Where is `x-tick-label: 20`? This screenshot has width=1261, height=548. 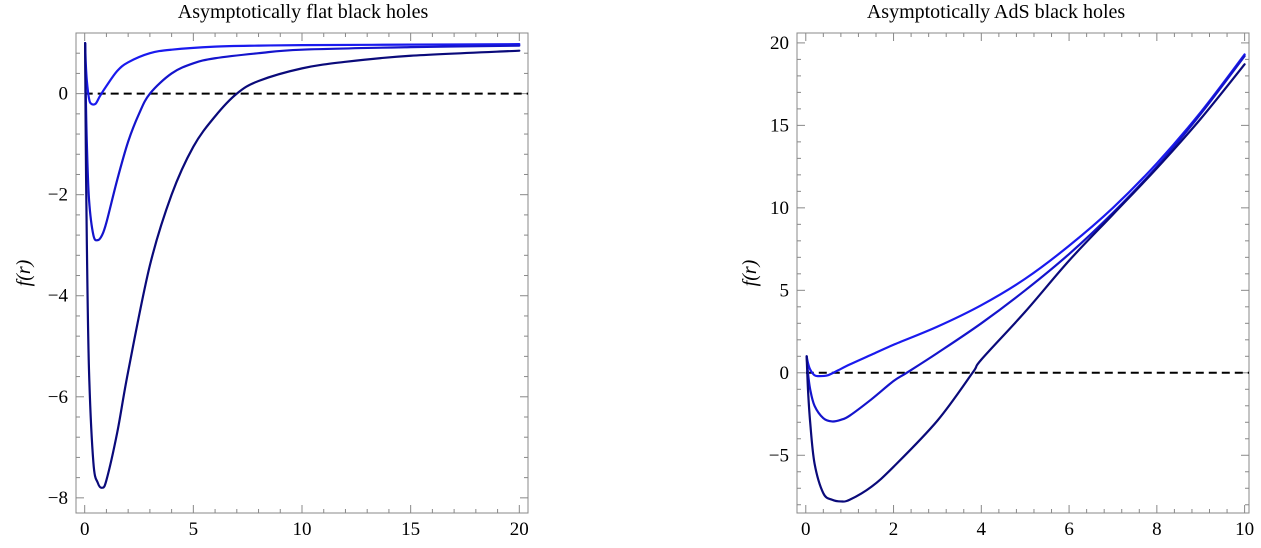 x-tick-label: 20 is located at coordinates (519, 529).